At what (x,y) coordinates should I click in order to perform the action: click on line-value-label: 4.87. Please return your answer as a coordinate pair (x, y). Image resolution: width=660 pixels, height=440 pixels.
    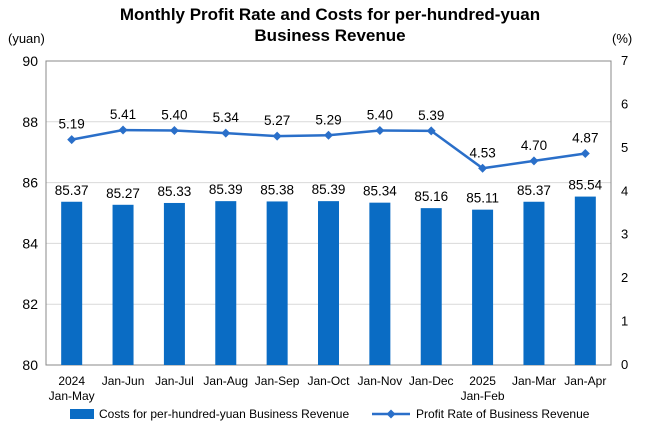
    Looking at the image, I should click on (585, 138).